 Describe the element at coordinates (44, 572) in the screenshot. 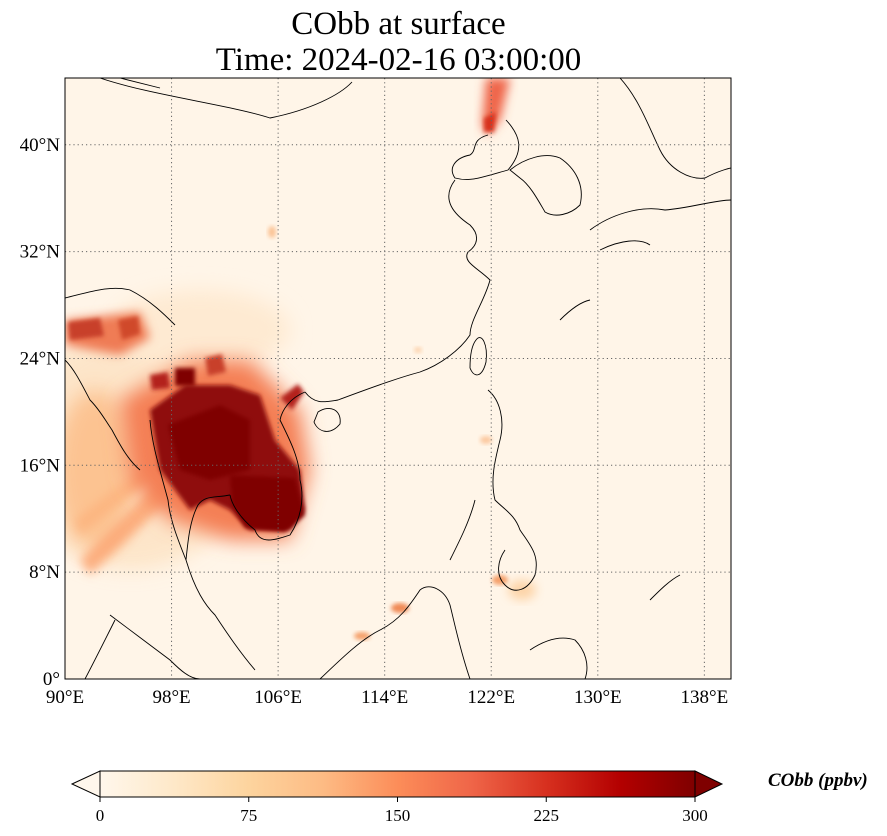

I see `lat-tick-label: 8°N` at that location.